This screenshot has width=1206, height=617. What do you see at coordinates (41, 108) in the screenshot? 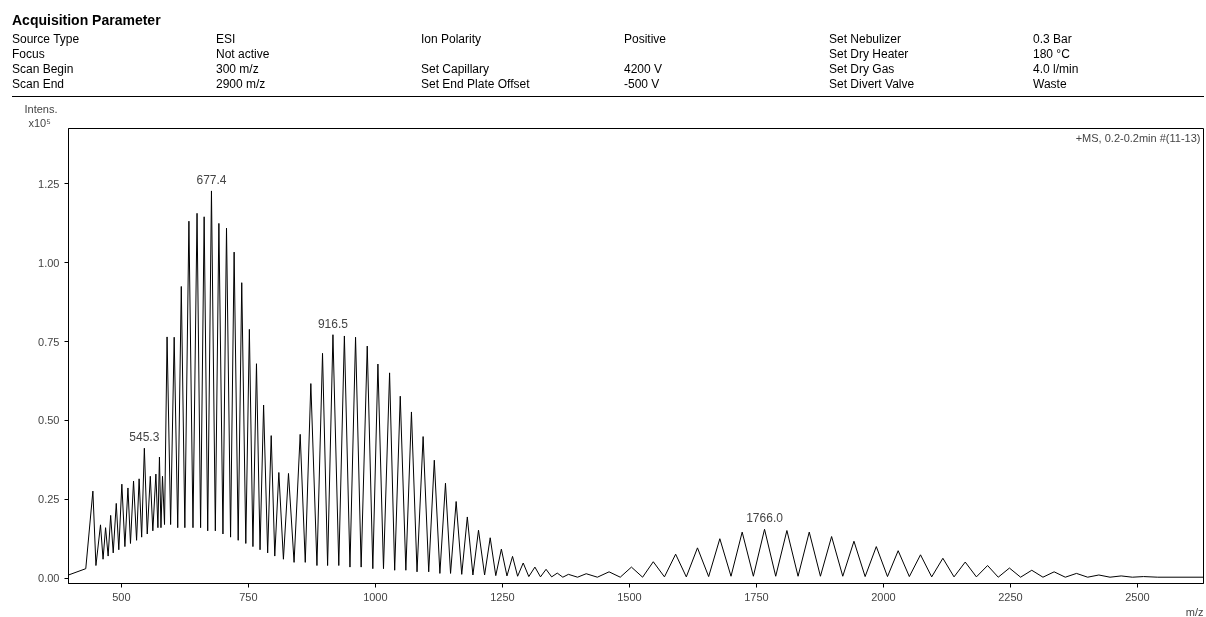
I see `y-axis-title: Intens.` at bounding box center [41, 108].